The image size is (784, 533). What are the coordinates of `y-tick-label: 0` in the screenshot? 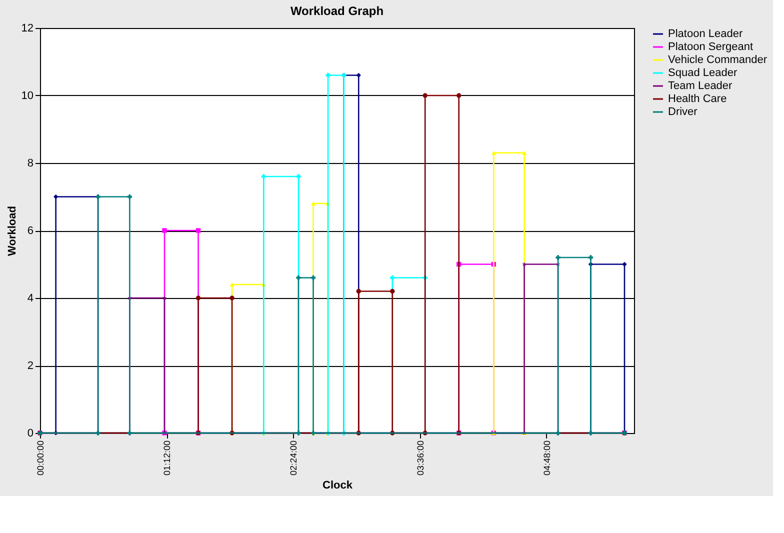 It's located at (30, 434).